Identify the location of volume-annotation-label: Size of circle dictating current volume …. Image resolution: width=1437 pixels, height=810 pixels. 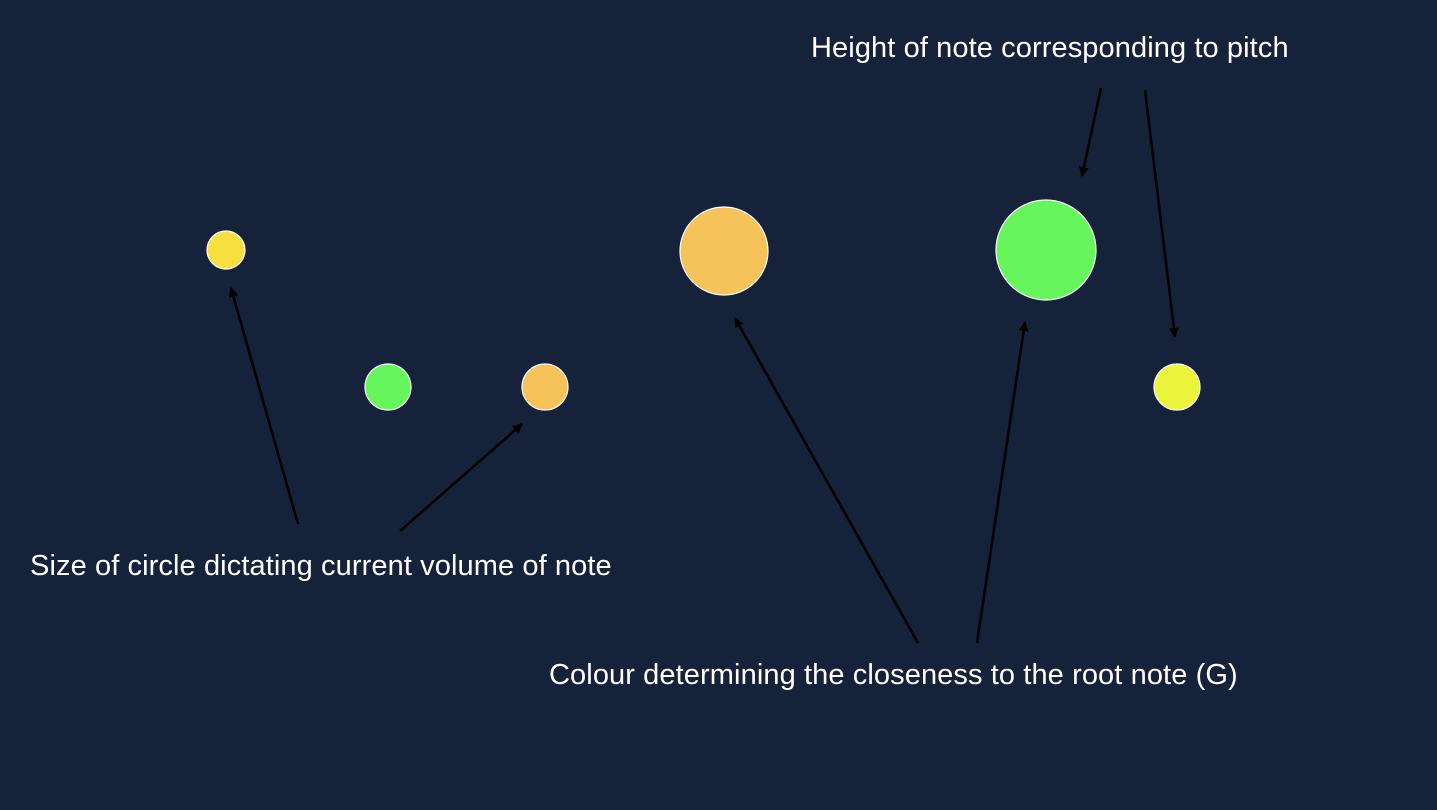
(321, 566).